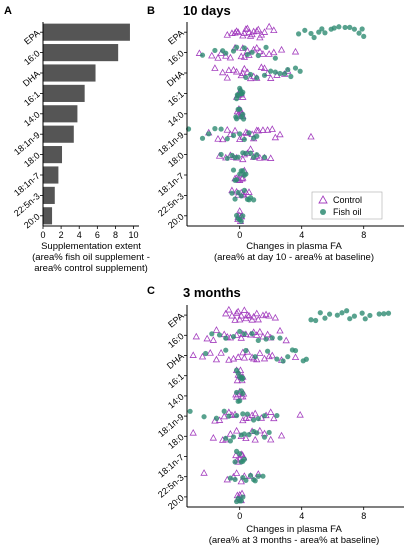  What do you see at coordinates (91, 268) in the screenshot?
I see `panel-a-xlabel-line3: area% control supplement)` at bounding box center [91, 268].